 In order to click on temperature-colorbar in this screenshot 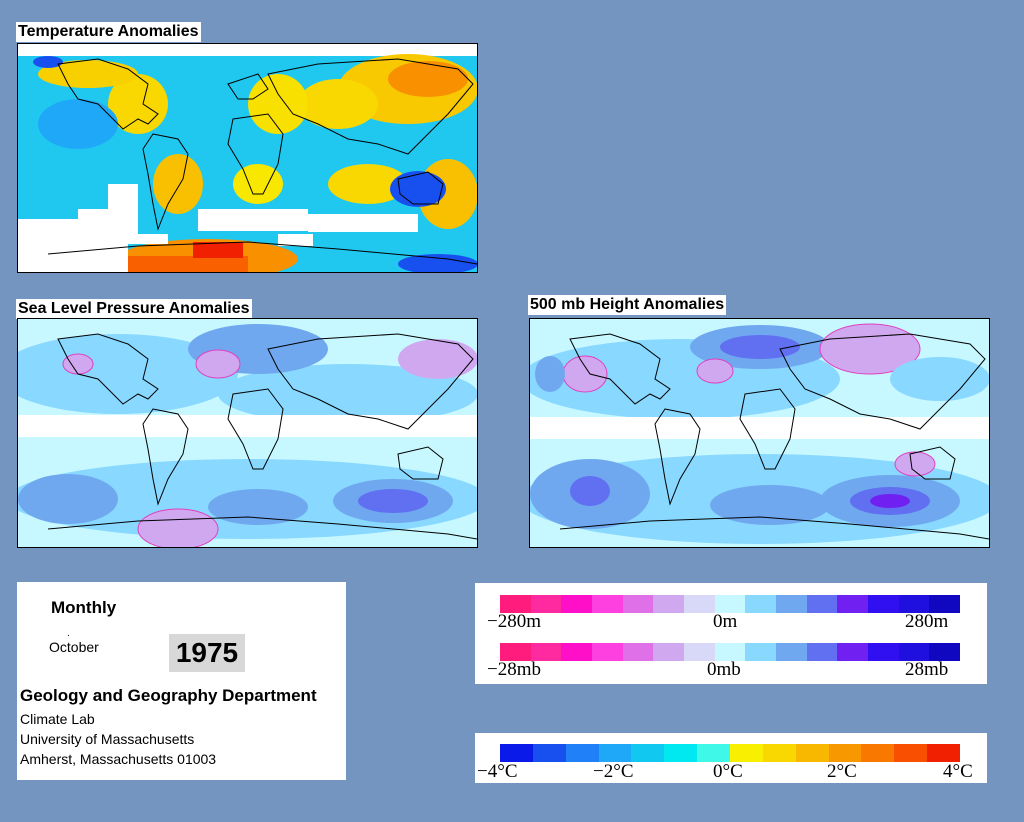, I will do `click(730, 753)`.